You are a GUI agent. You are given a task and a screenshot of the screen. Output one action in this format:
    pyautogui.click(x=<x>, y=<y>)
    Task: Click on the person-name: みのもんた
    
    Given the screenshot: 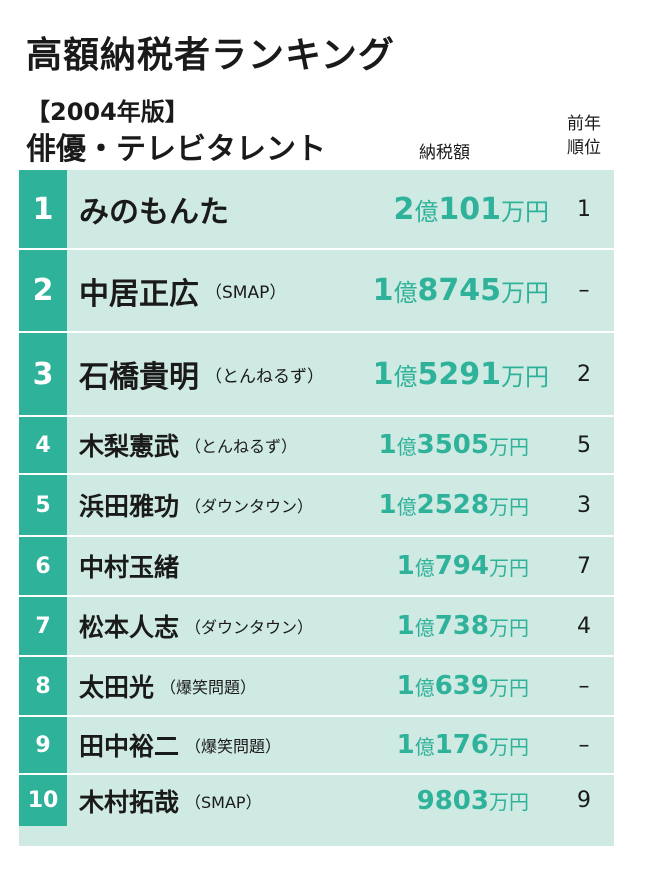 What is the action you would take?
    pyautogui.click(x=154, y=212)
    